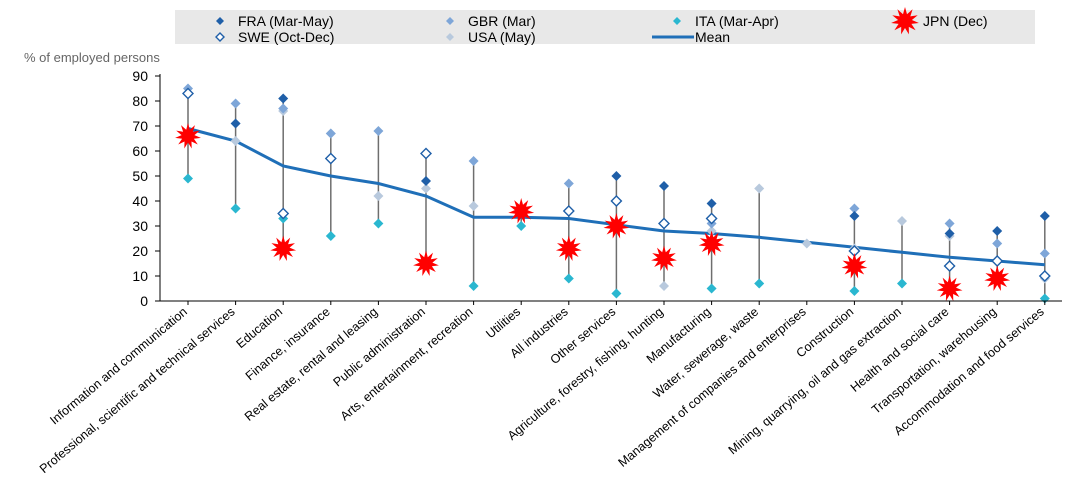 This screenshot has height=478, width=1066. What do you see at coordinates (140, 76) in the screenshot?
I see `y-tick-label: 90` at bounding box center [140, 76].